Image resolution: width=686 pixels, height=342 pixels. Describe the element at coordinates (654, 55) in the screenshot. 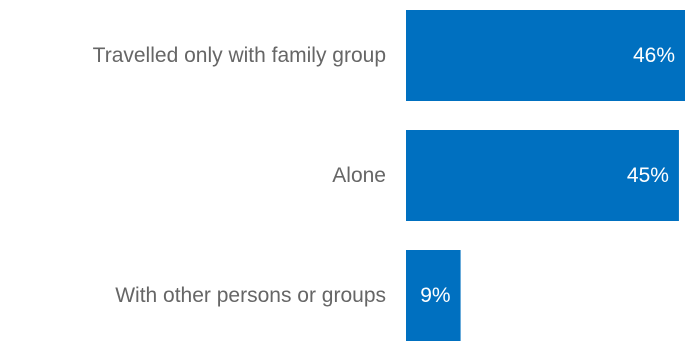

I see `data-label: 46%` at that location.